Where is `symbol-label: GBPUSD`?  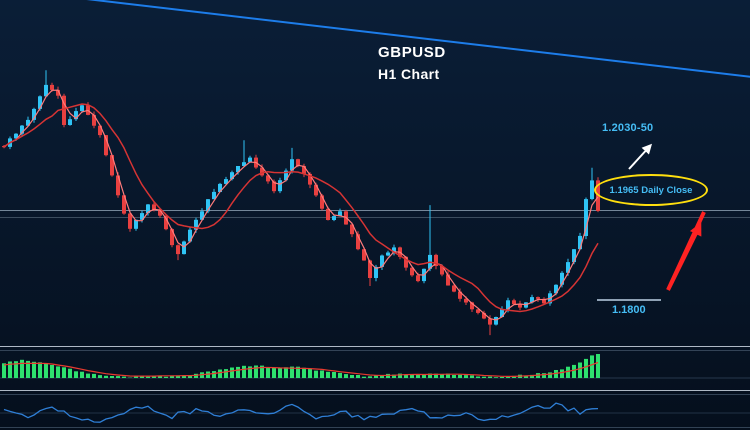
symbol-label: GBPUSD is located at coordinates (412, 52).